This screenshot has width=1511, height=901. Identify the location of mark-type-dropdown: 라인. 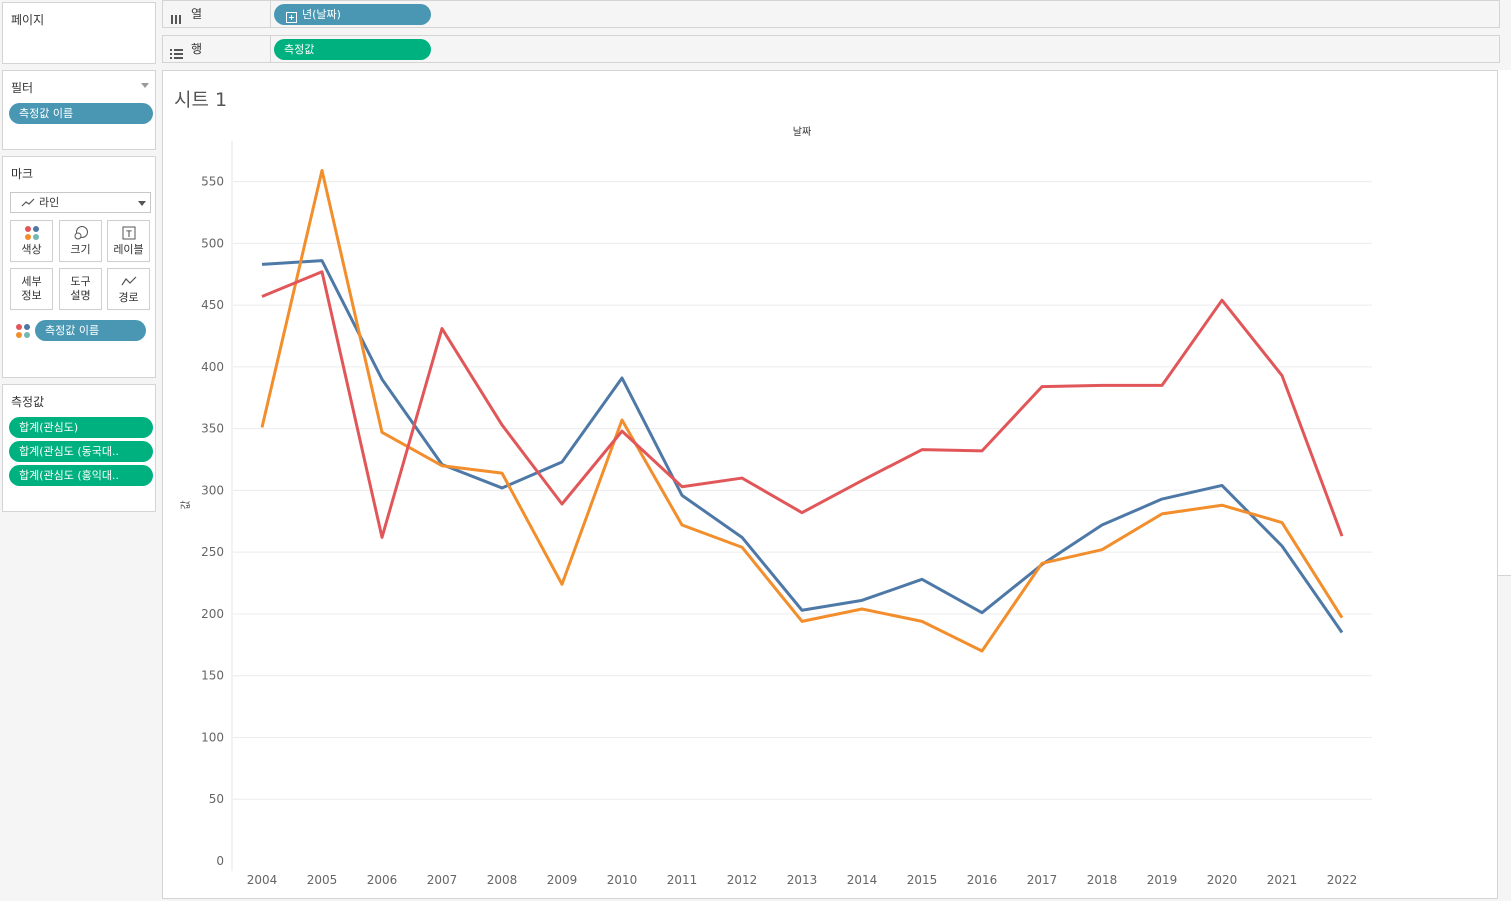
(80, 202).